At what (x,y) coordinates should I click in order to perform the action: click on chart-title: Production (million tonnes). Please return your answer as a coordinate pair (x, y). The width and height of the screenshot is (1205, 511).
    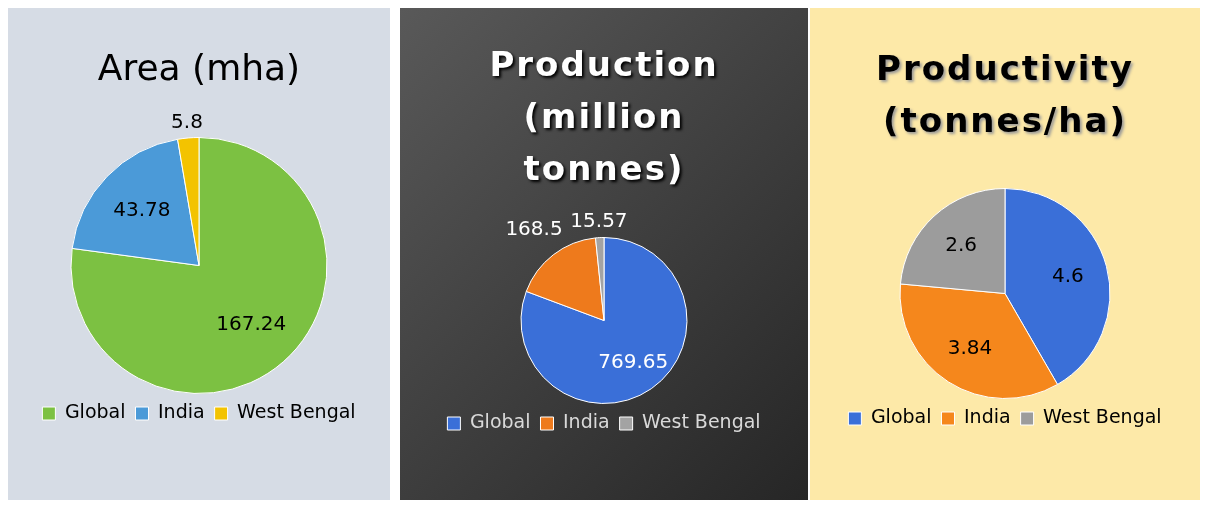
    Looking at the image, I should click on (604, 116).